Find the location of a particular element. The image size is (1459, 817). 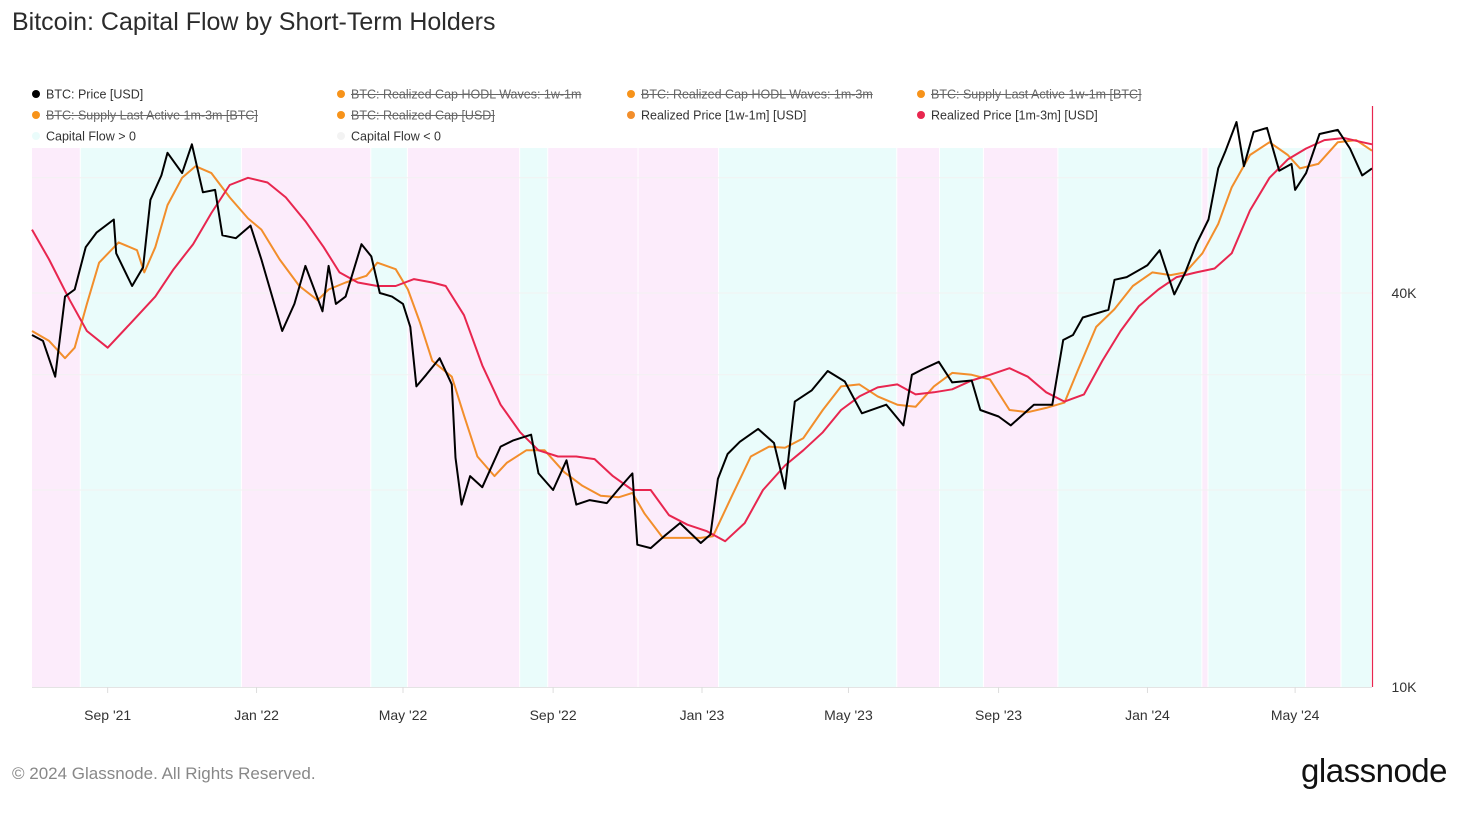

legend-label: BTC: Realized Cap HODL Waves: 1w-1m is located at coordinates (466, 94).